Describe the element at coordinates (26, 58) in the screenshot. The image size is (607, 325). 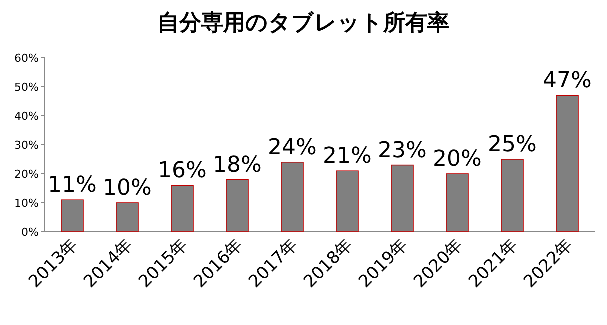
I see `y-tick-label: 60%` at that location.